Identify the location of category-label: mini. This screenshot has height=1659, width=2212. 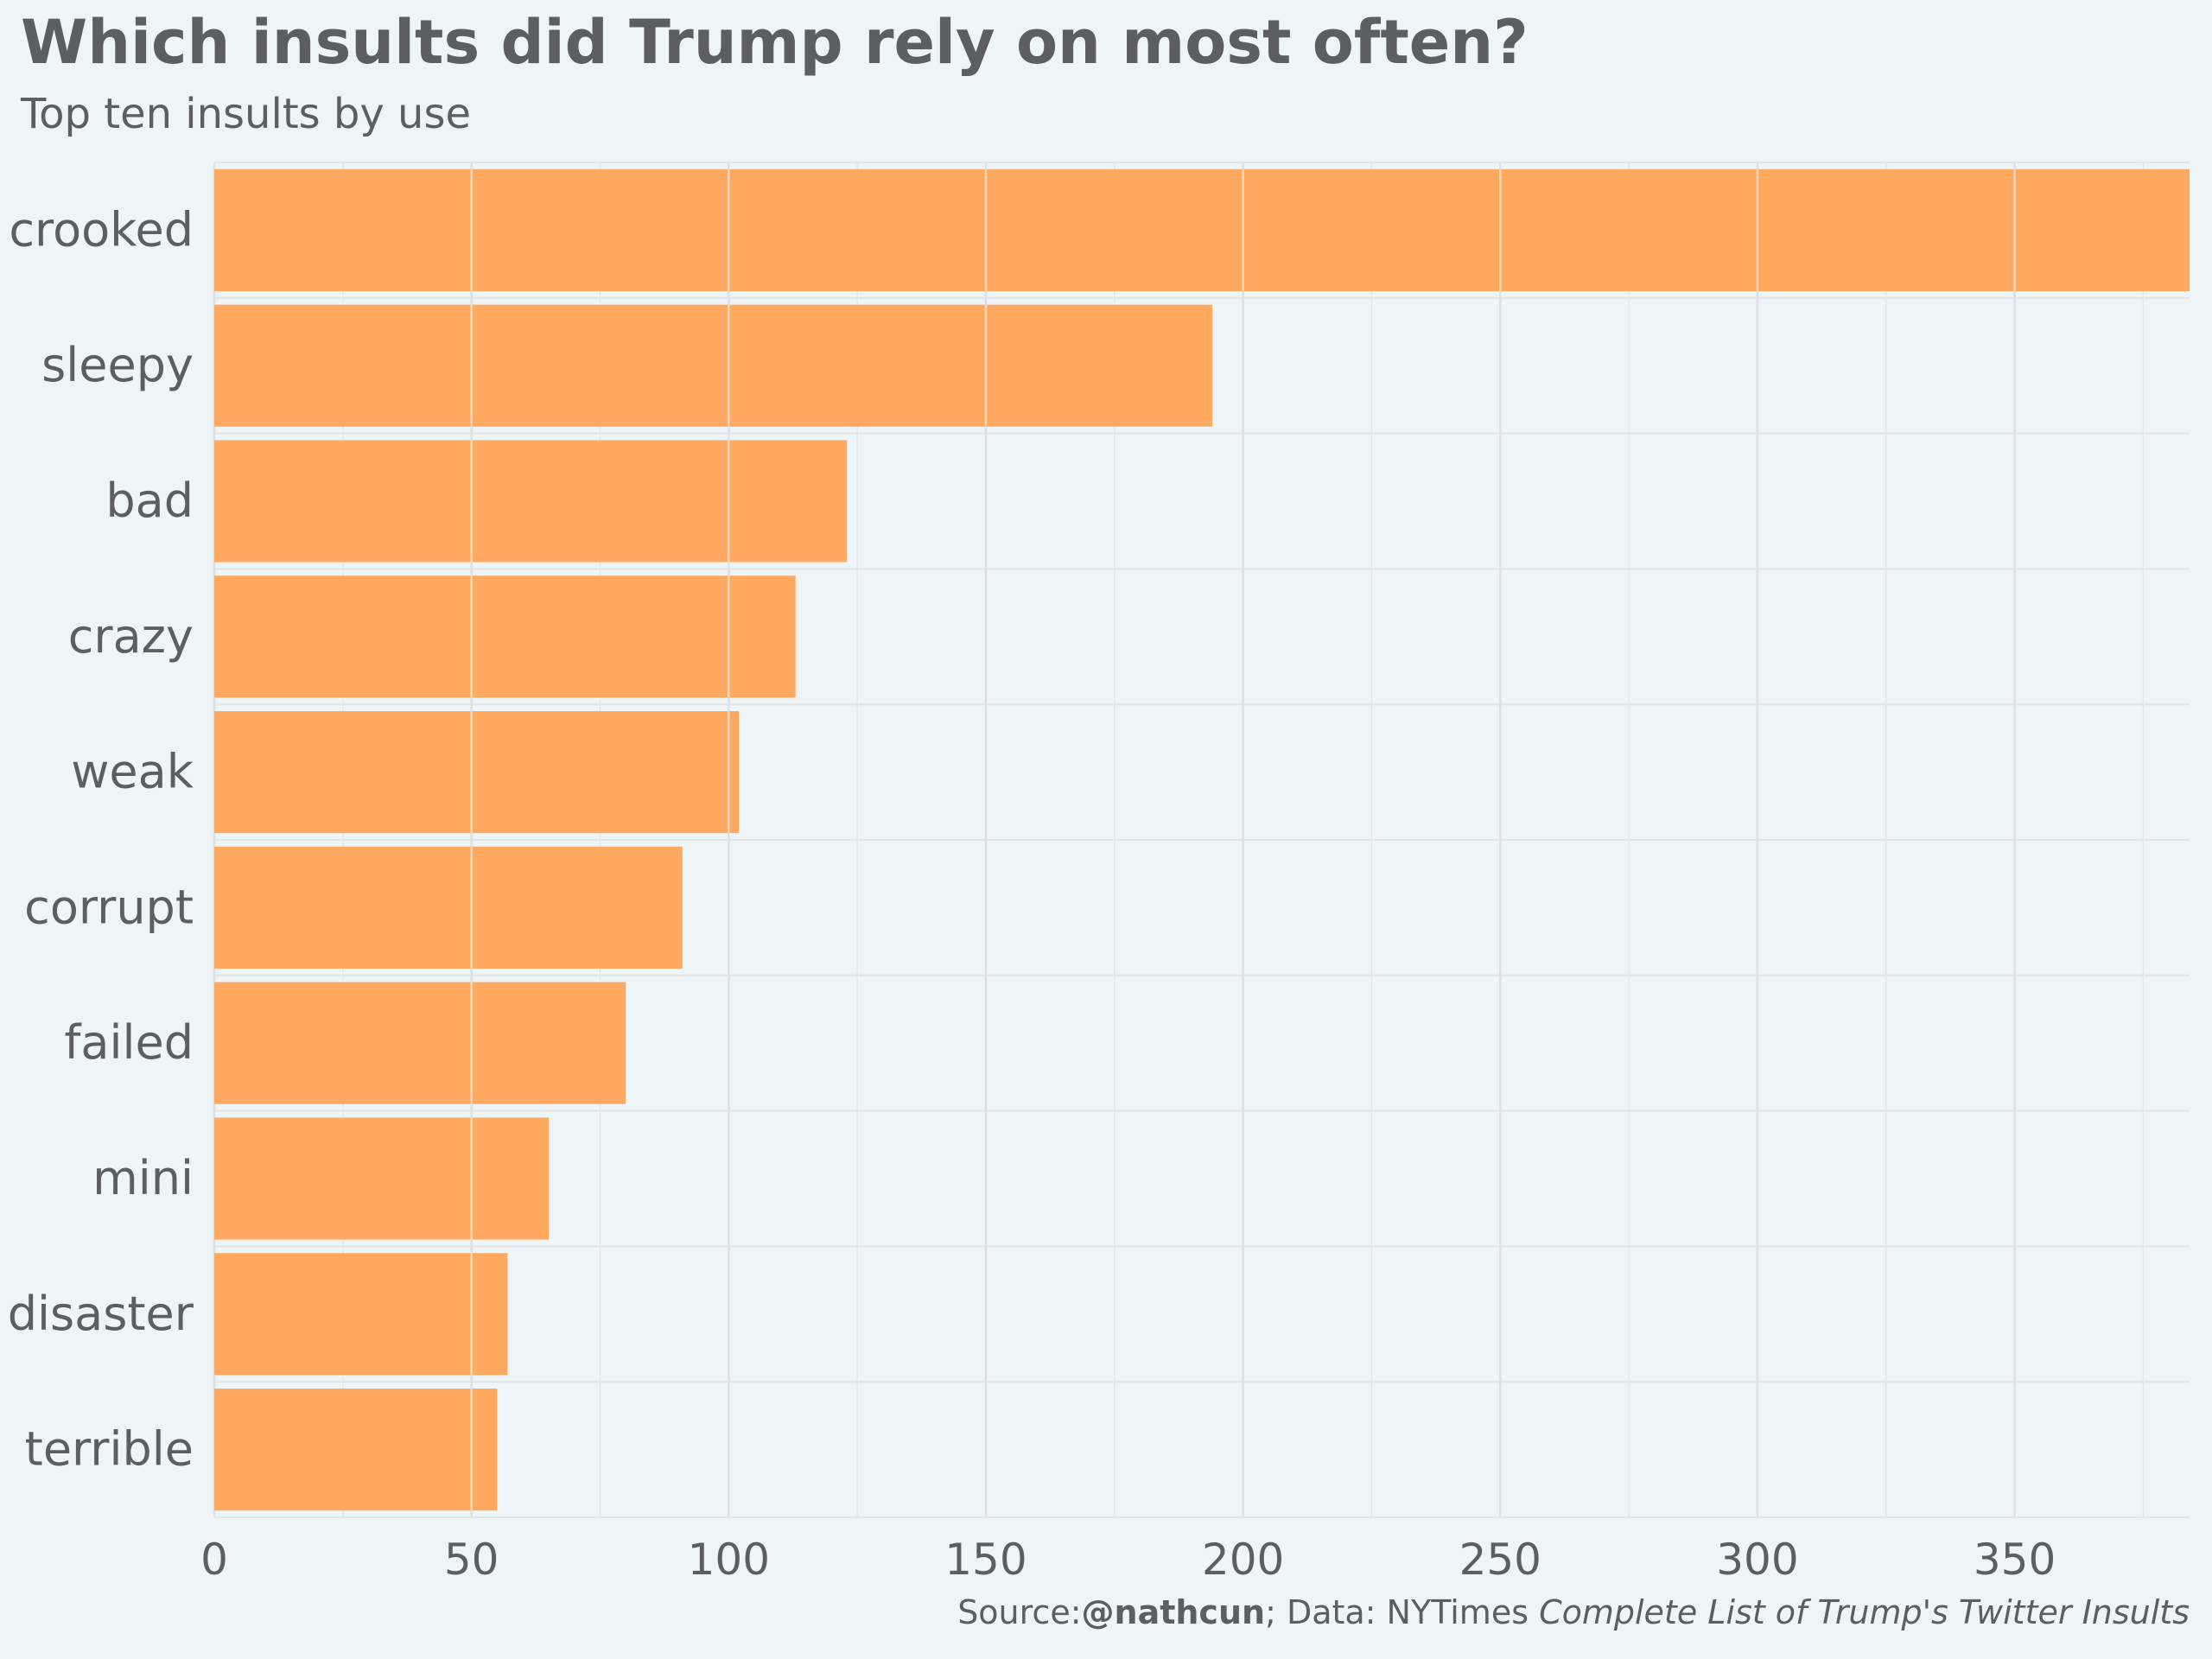
(143, 1178).